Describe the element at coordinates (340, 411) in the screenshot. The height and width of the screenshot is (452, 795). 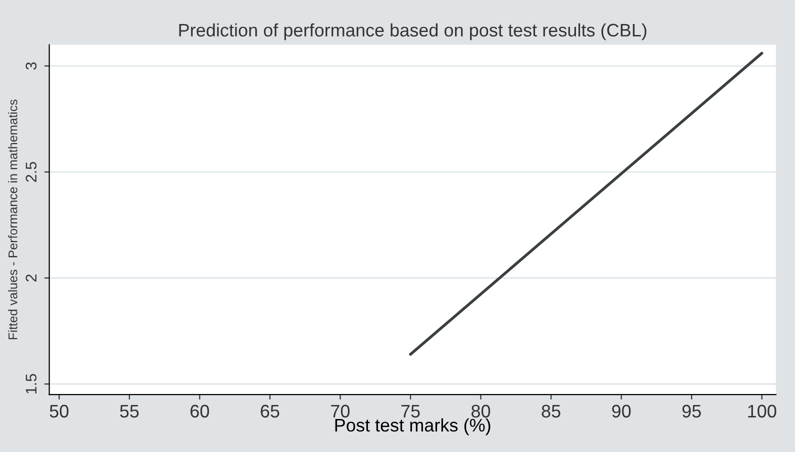
I see `x-tick-label: 70` at that location.